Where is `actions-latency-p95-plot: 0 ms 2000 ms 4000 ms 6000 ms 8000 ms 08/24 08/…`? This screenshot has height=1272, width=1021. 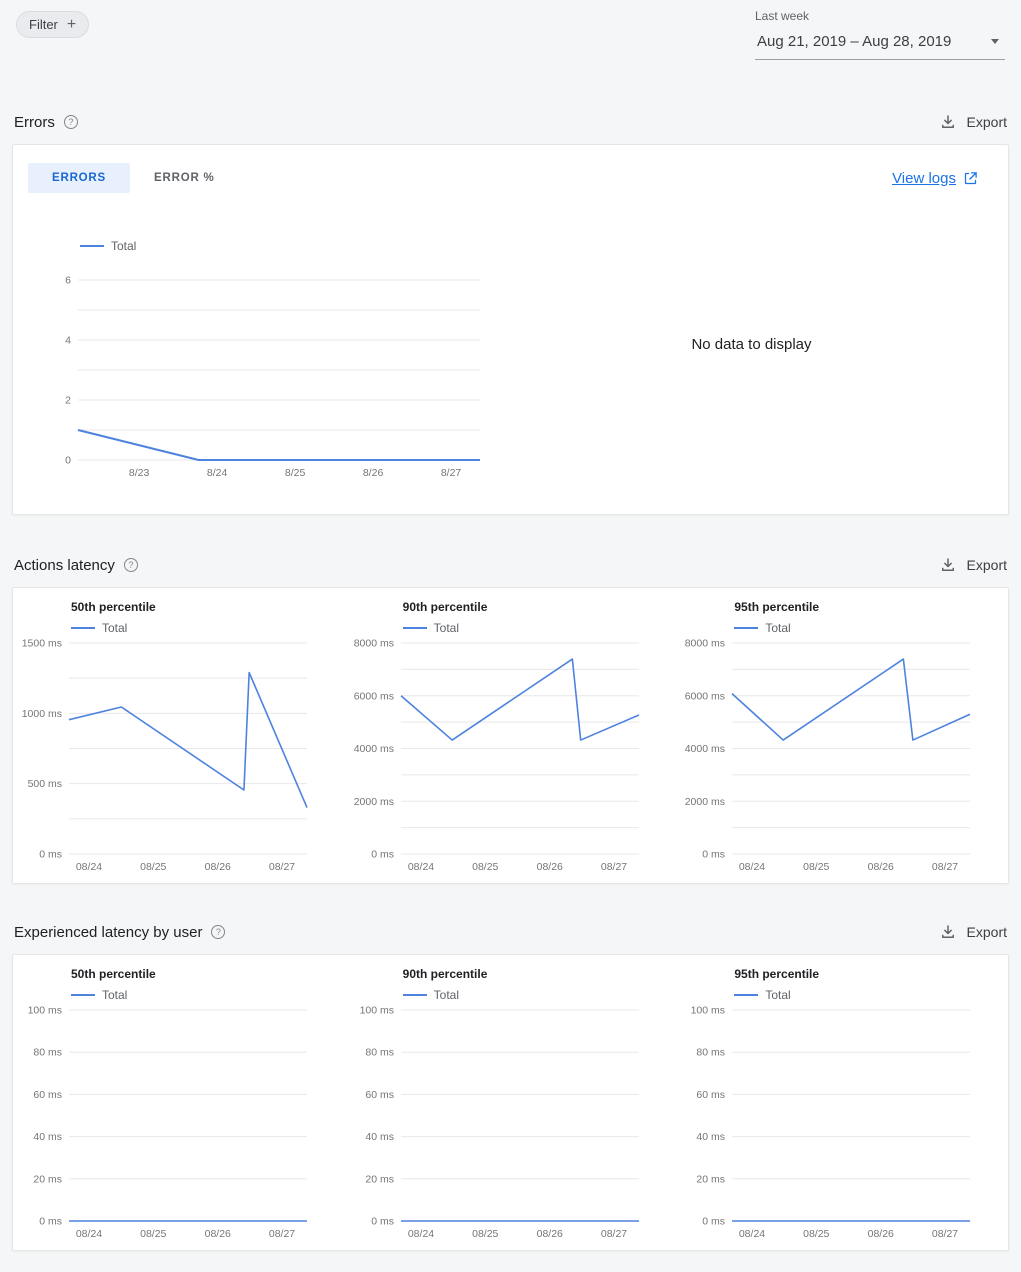 actions-latency-p95-plot: 0 ms 2000 ms 4000 ms 6000 ms 8000 ms 08/24 08/… is located at coordinates (842, 755).